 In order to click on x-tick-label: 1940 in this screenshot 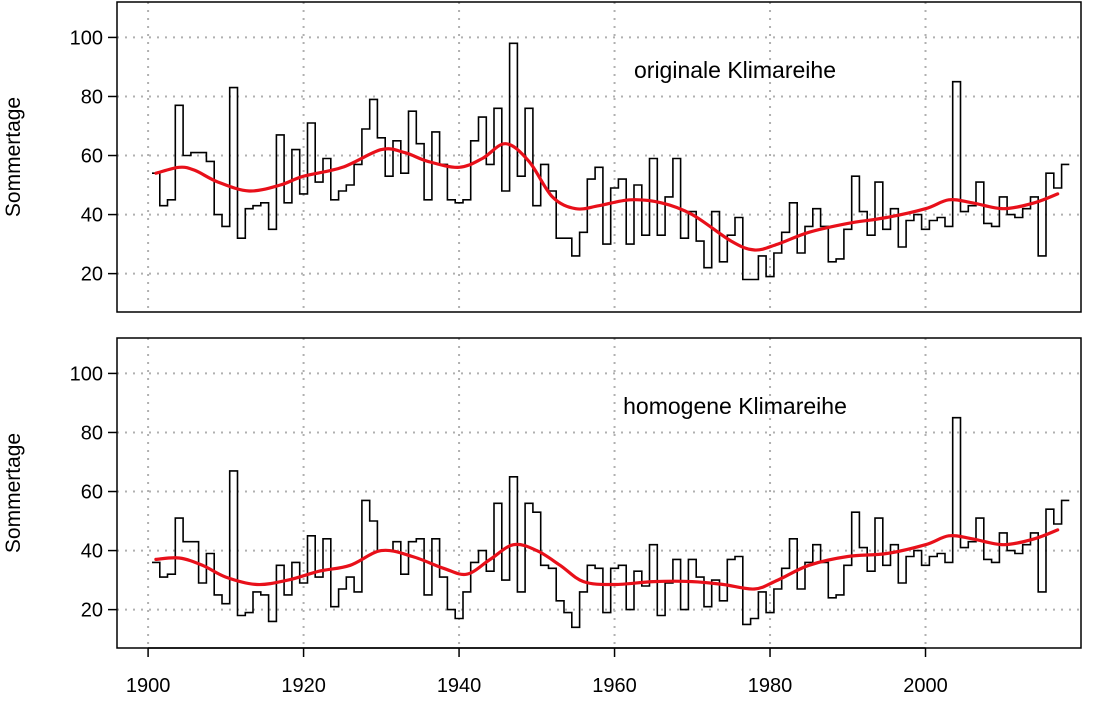, I will do `click(459, 686)`.